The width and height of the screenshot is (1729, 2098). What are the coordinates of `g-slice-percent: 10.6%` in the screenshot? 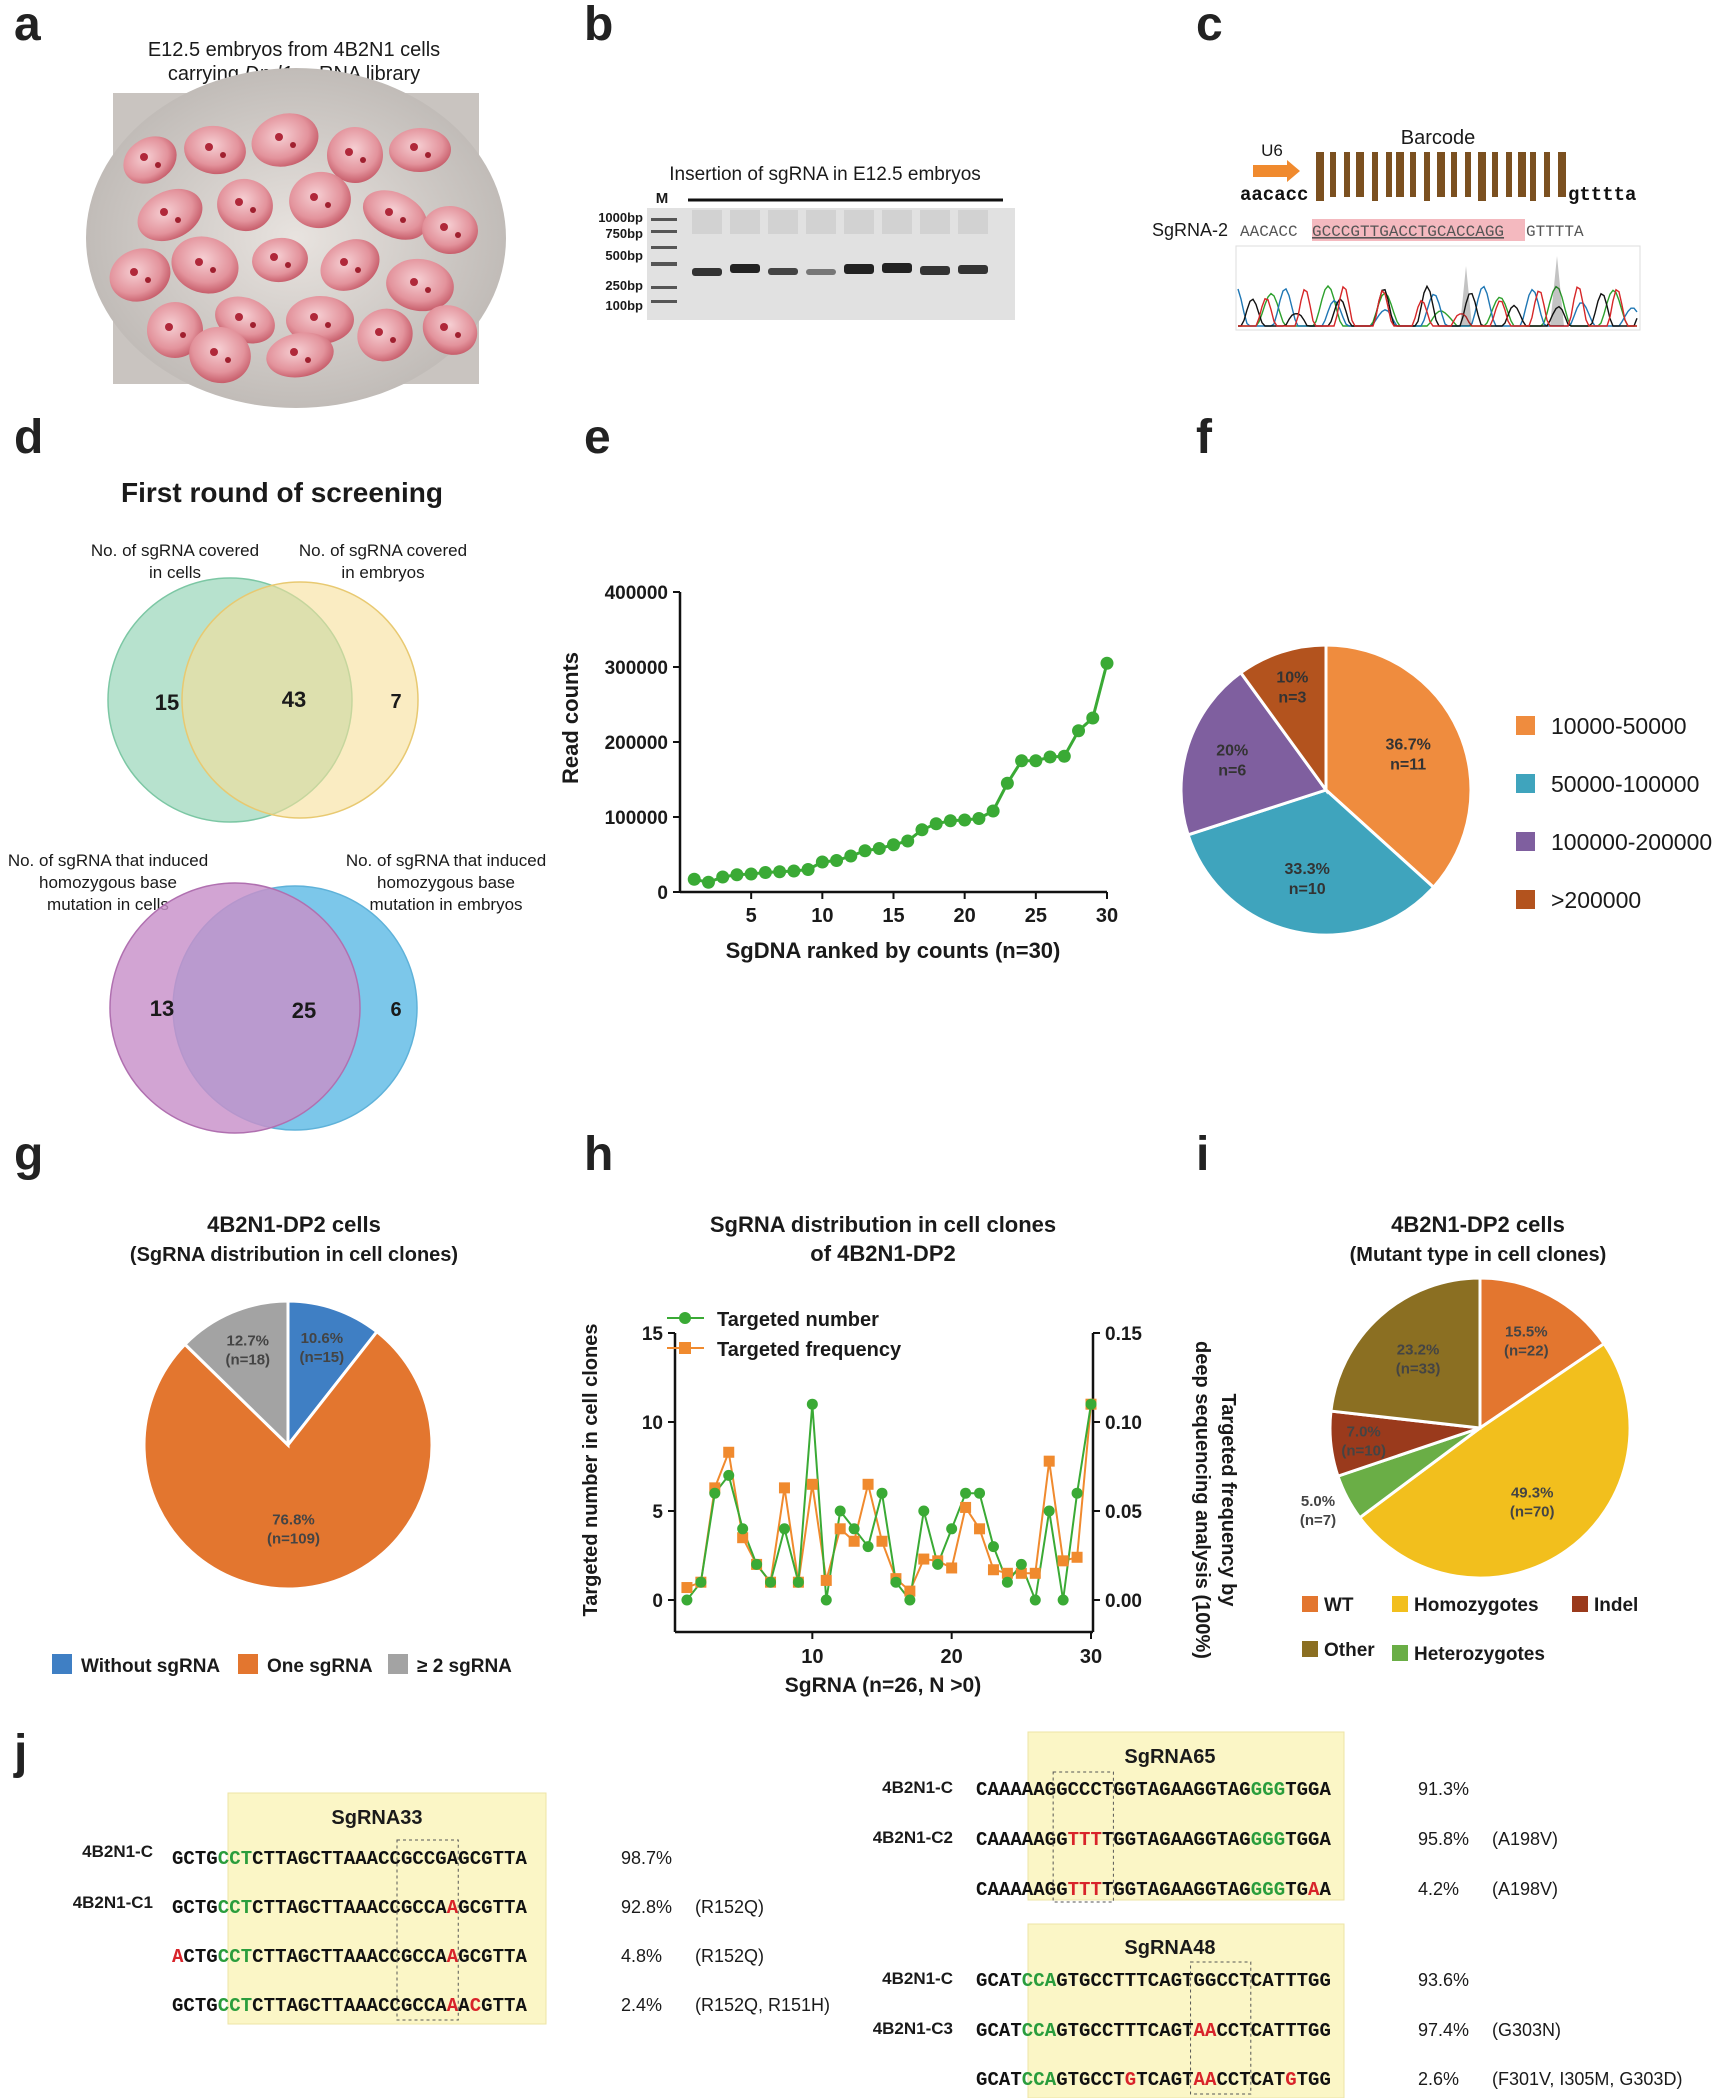 It's located at (322, 1338).